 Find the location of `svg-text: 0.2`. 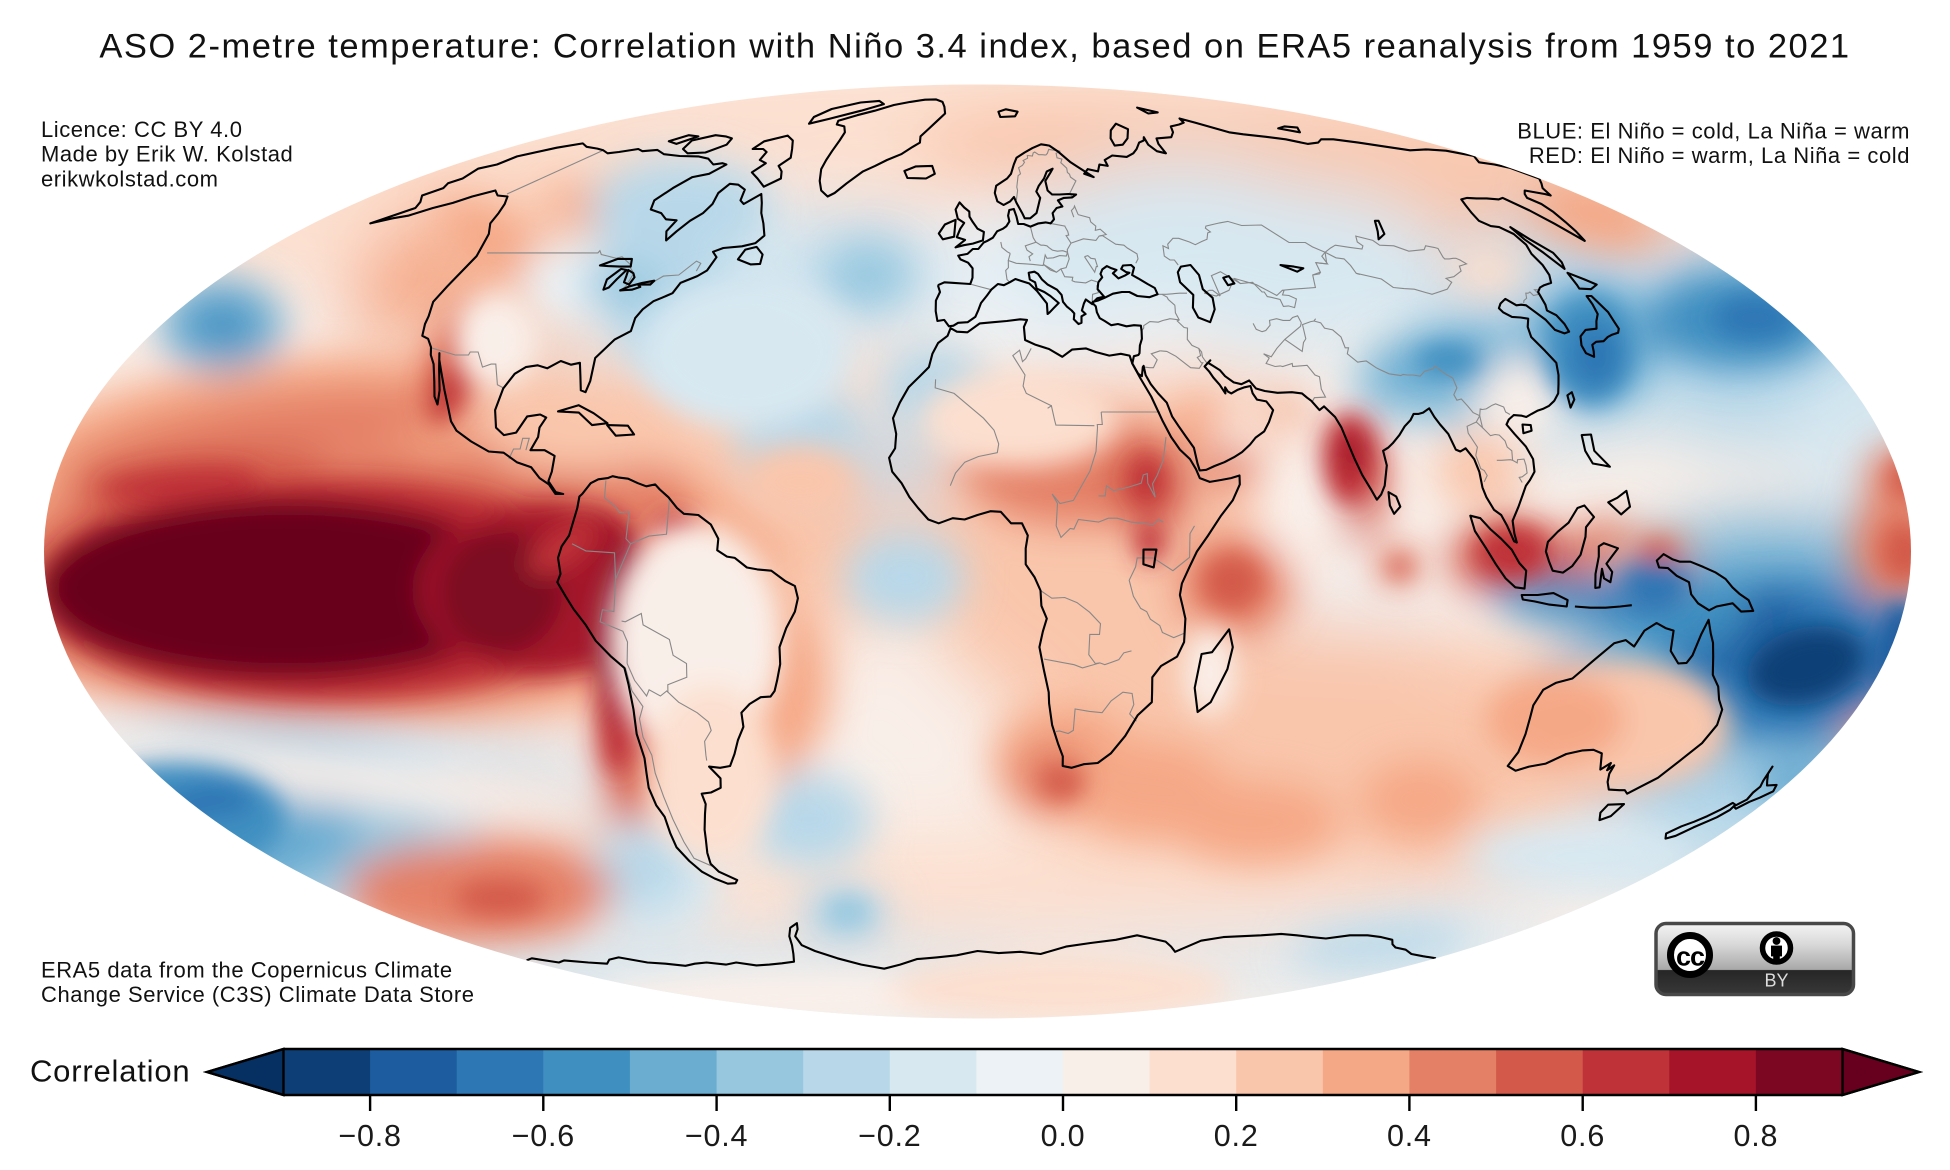

svg-text: 0.2 is located at coordinates (1236, 1136).